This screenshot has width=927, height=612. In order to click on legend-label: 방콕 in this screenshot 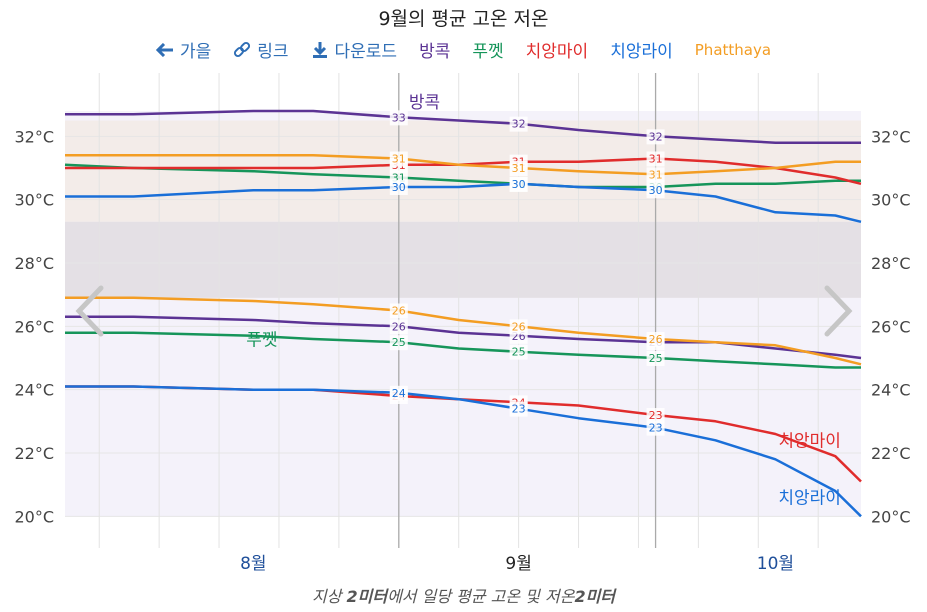, I will do `click(435, 52)`.